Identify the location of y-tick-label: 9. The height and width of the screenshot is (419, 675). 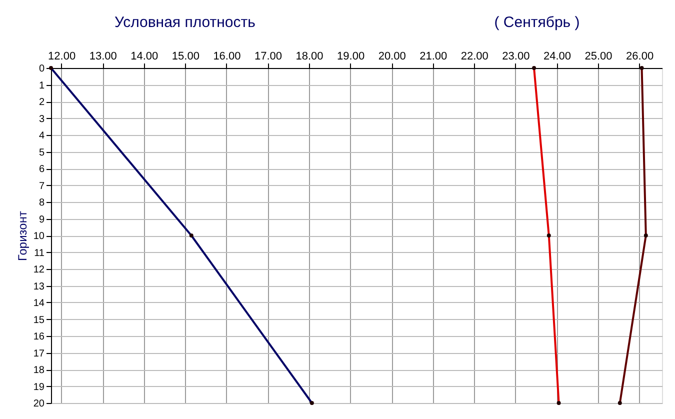
(41, 220).